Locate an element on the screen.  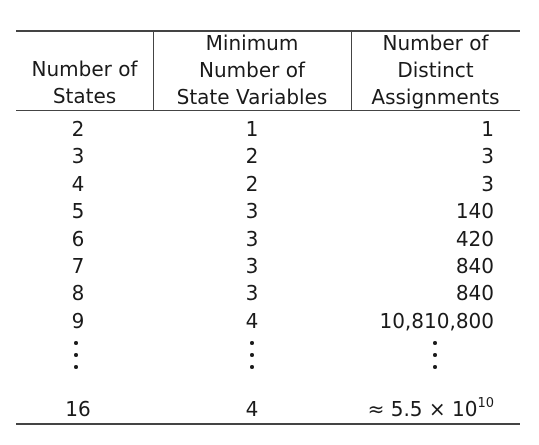
states-cell: 7 is located at coordinates (78, 265).